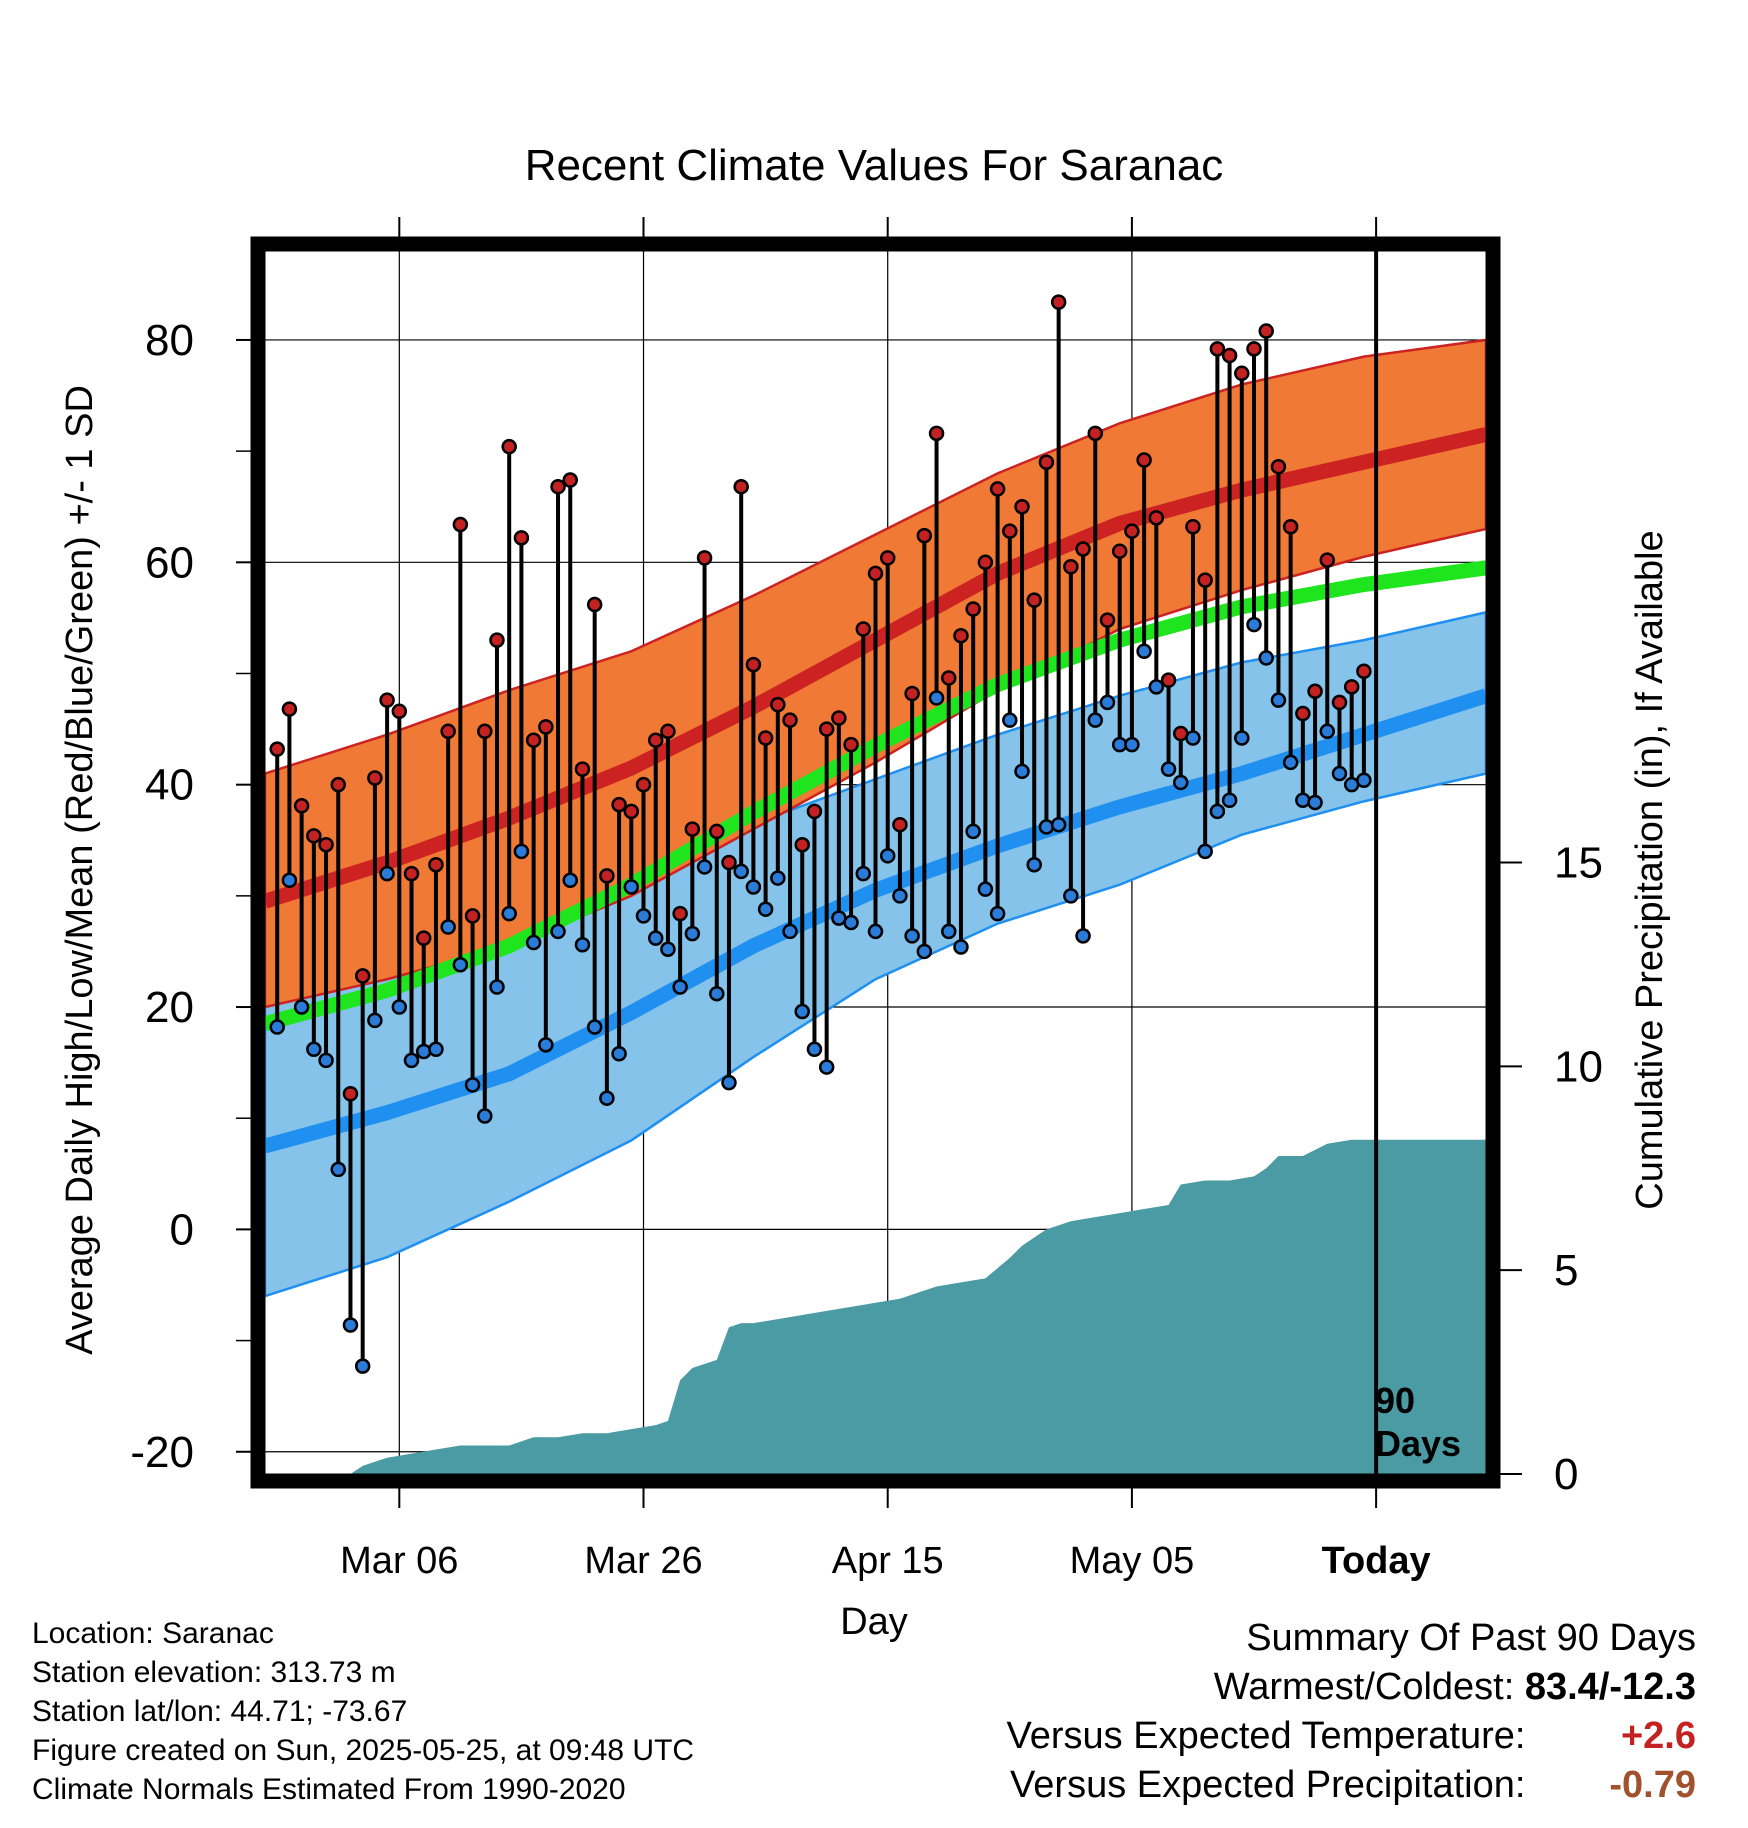 Image resolution: width=1748 pixels, height=1828 pixels. I want to click on x-axis-label: Day, so click(874, 1622).